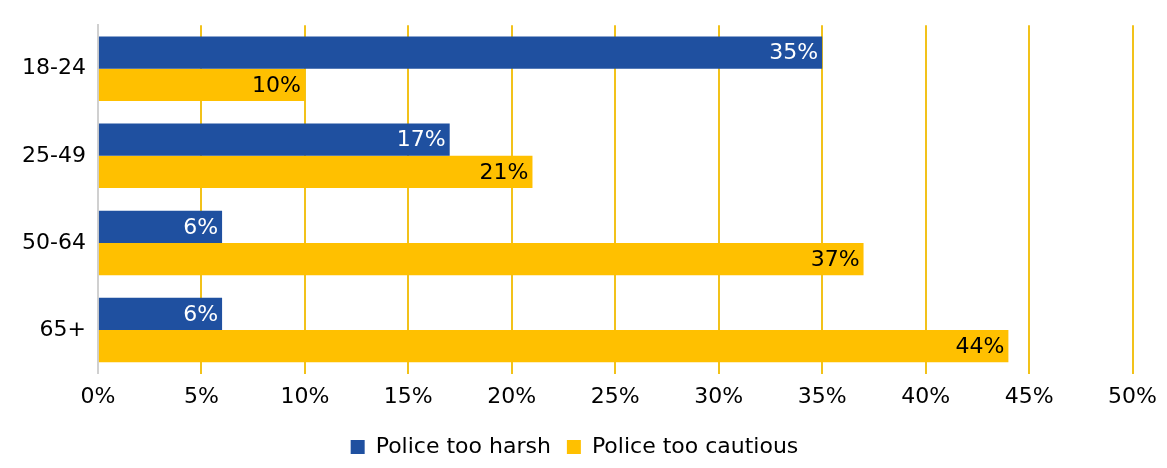 This screenshot has width=1167, height=468. I want to click on data-label: 17%, so click(421, 139).